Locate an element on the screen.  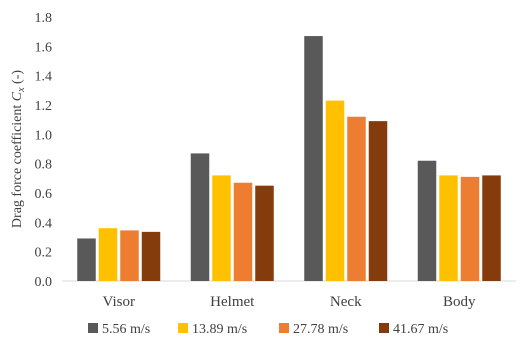
x-category-label: Neck is located at coordinates (346, 302).